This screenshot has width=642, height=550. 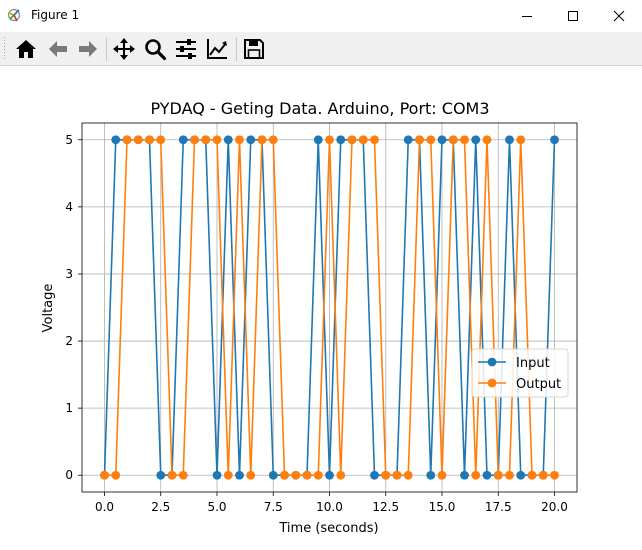 I want to click on x-tick-label: 2.5, so click(x=160, y=507).